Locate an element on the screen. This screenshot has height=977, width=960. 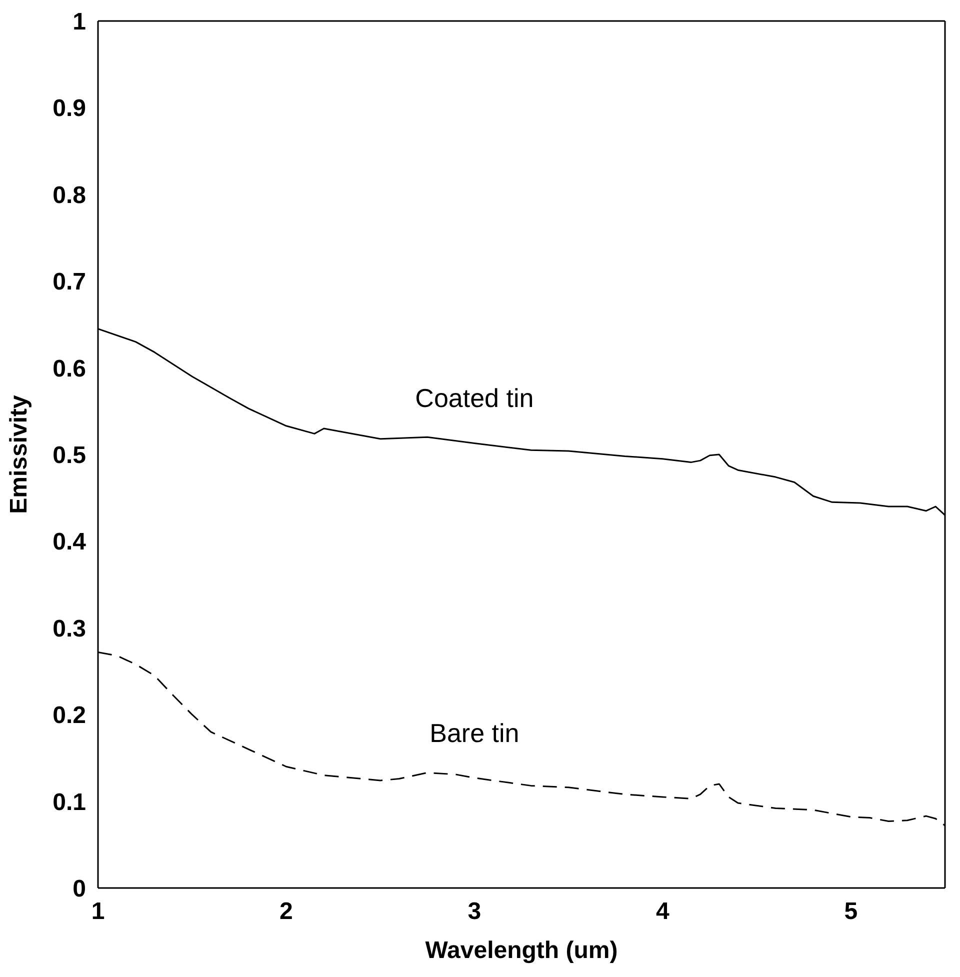
series-label: Bare tin is located at coordinates (475, 733).